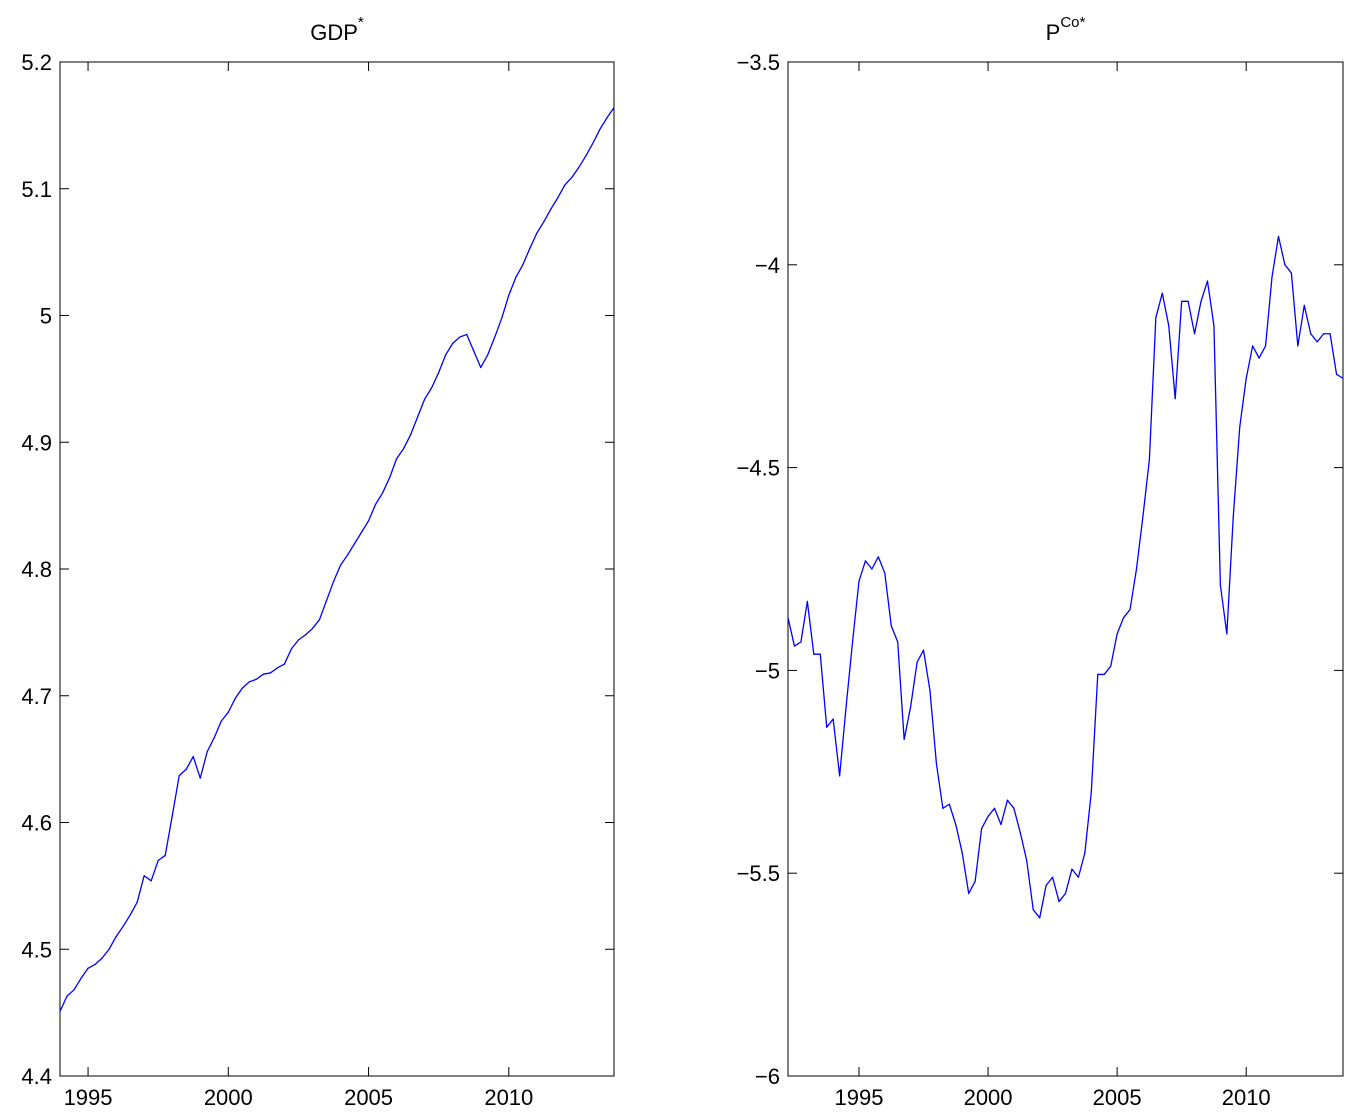 This screenshot has width=1355, height=1120. I want to click on y-tick-label: −4, so click(767, 265).